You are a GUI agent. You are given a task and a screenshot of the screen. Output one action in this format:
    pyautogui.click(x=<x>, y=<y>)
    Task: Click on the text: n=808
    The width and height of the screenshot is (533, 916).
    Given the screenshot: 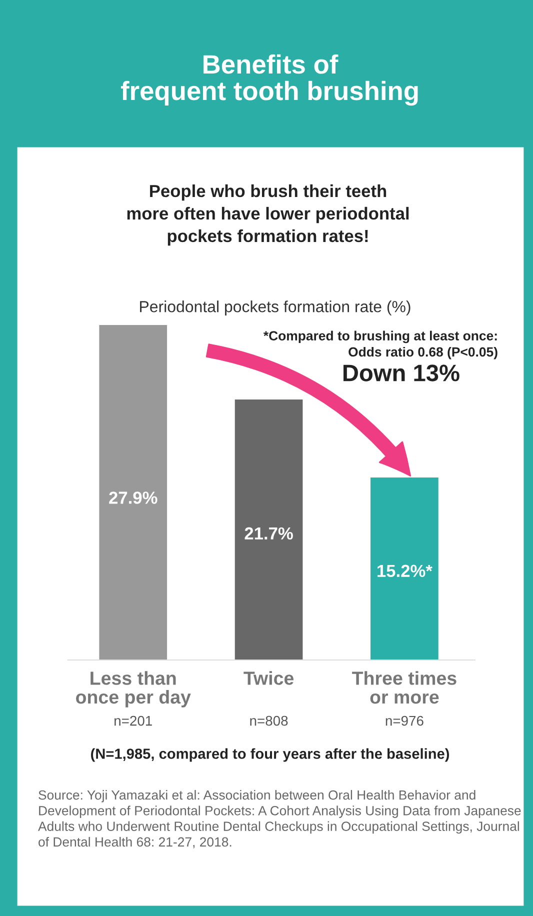 What is the action you would take?
    pyautogui.click(x=269, y=721)
    